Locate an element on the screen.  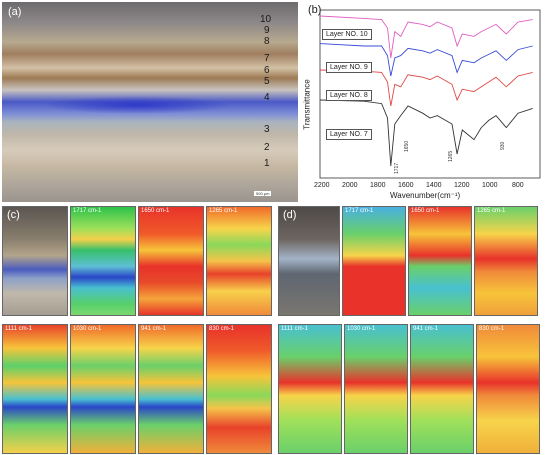
panel-d-map-1717: 1717 cm-1 is located at coordinates (374, 261).